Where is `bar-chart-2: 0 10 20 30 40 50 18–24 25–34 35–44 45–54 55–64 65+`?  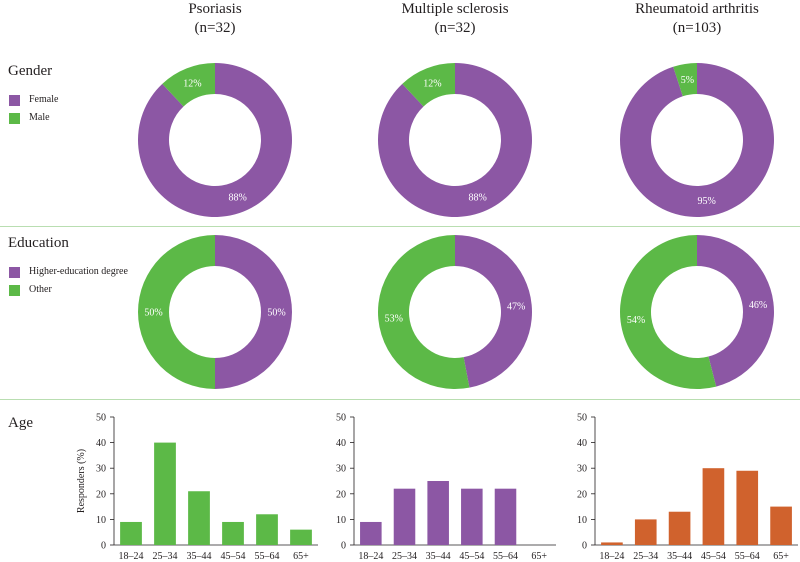 bar-chart-2: 0 10 20 30 40 50 18–24 25–34 35–44 45–54 55–64 65+ is located at coordinates (687, 487).